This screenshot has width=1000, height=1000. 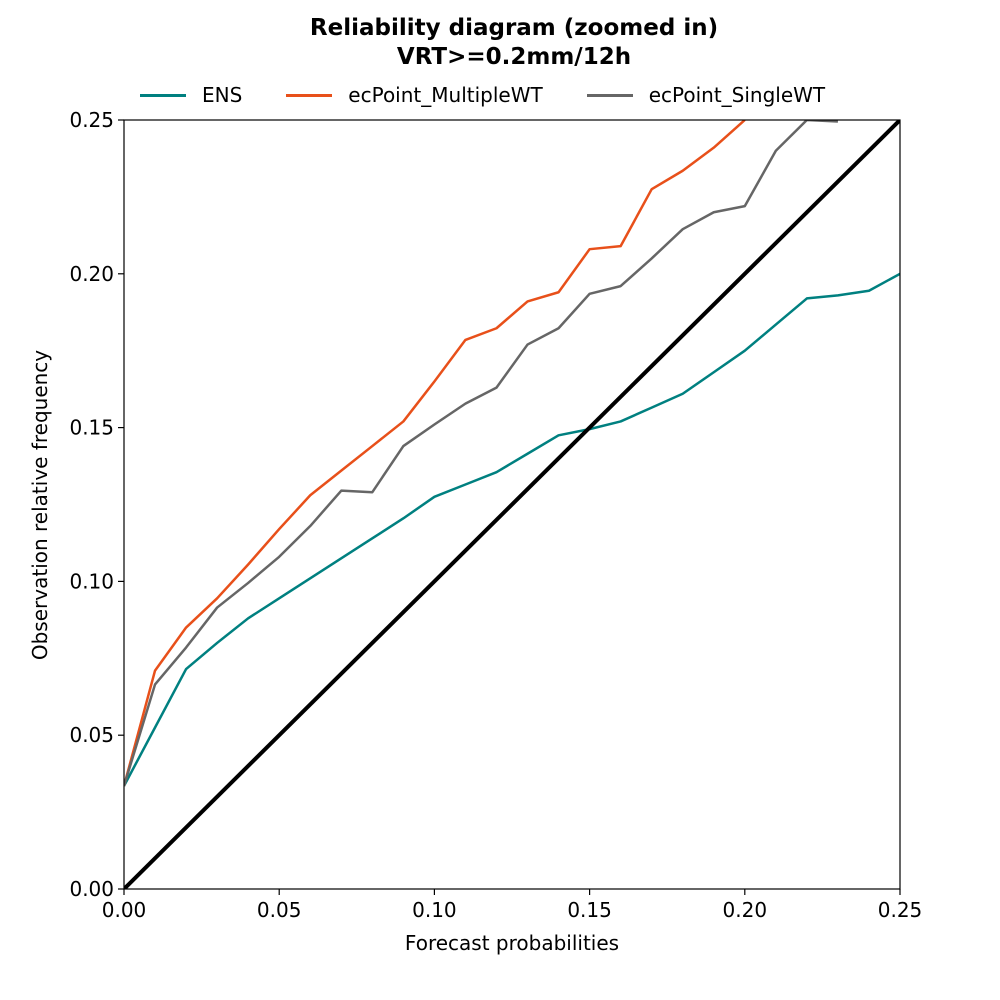 I want to click on chart-subtitle: VRT>=0.2mm/12h, so click(x=514, y=57).